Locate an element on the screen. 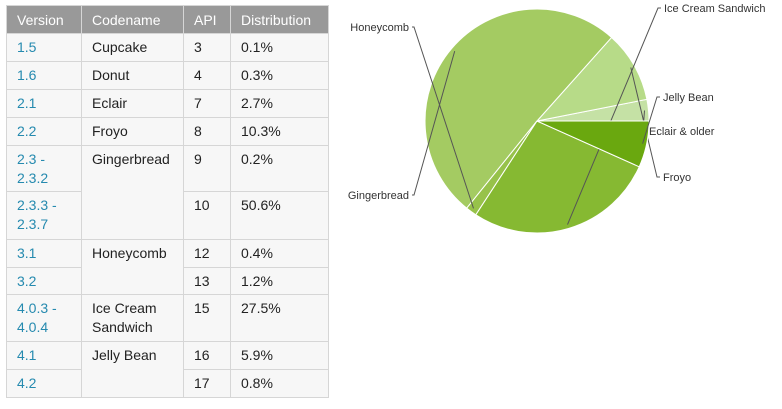  version-link: 2.2 is located at coordinates (44, 131).